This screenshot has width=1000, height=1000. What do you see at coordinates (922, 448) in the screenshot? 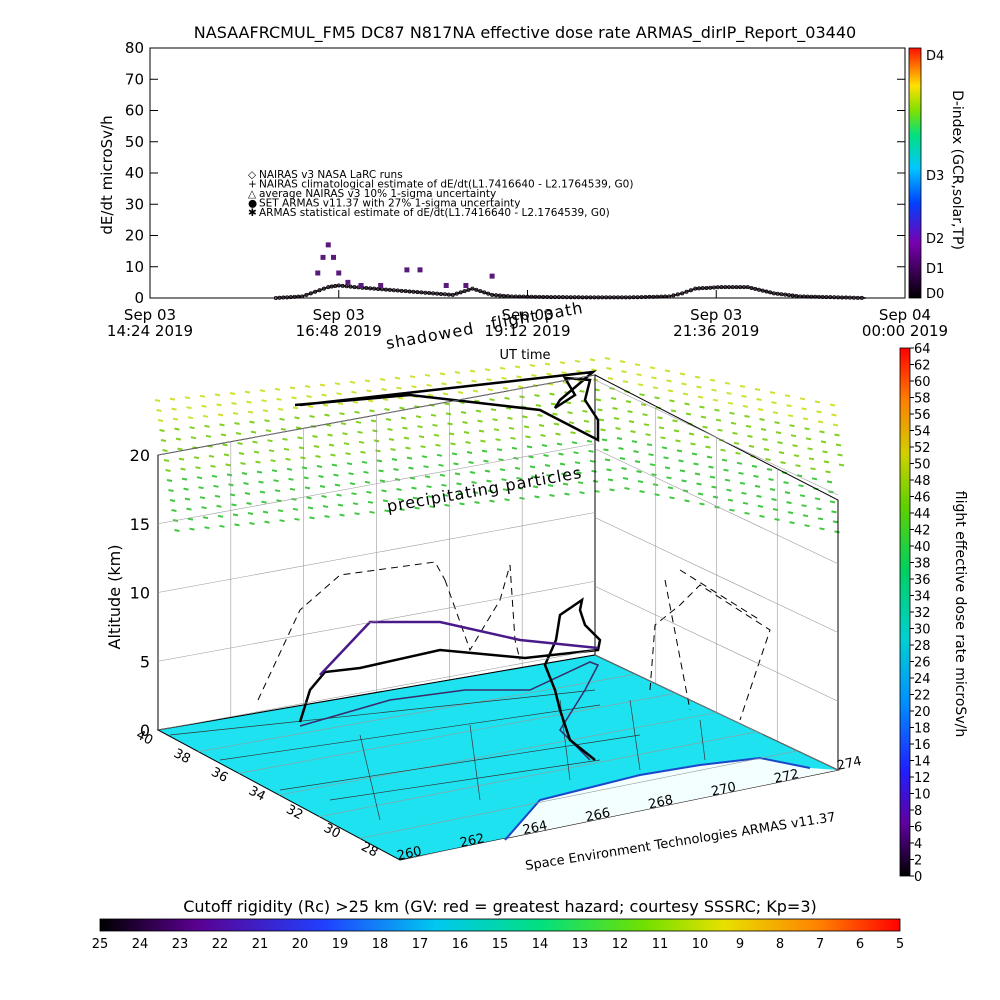
I see `dose-rate-tick-label: 52` at bounding box center [922, 448].